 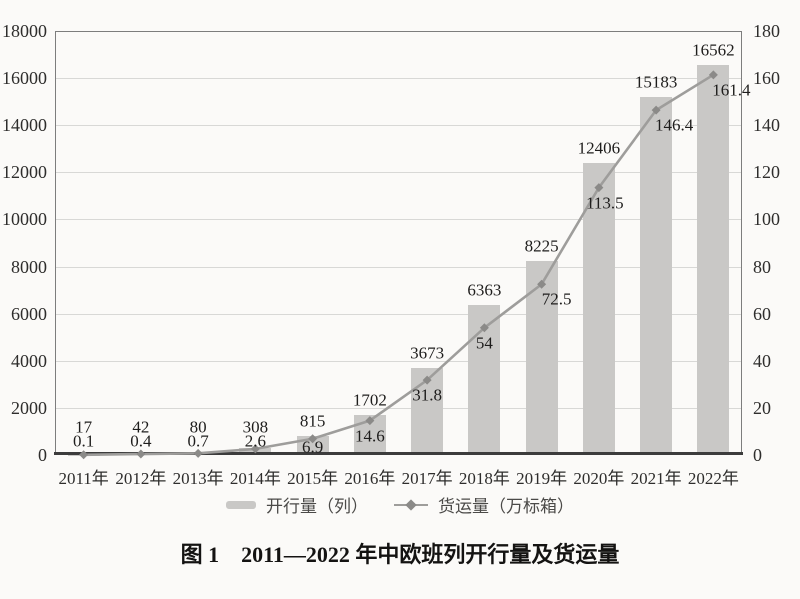 I want to click on y-axis-label-left: 2000, so click(x=29, y=407).